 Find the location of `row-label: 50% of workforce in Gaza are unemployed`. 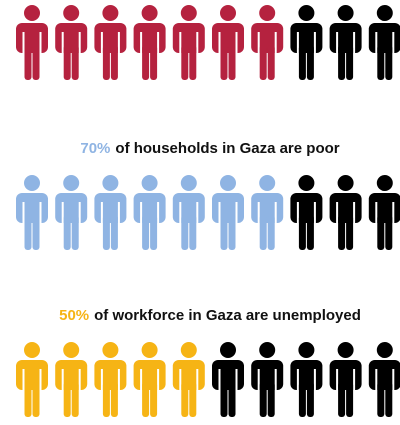

row-label: 50% of workforce in Gaza are unemployed is located at coordinates (210, 315).